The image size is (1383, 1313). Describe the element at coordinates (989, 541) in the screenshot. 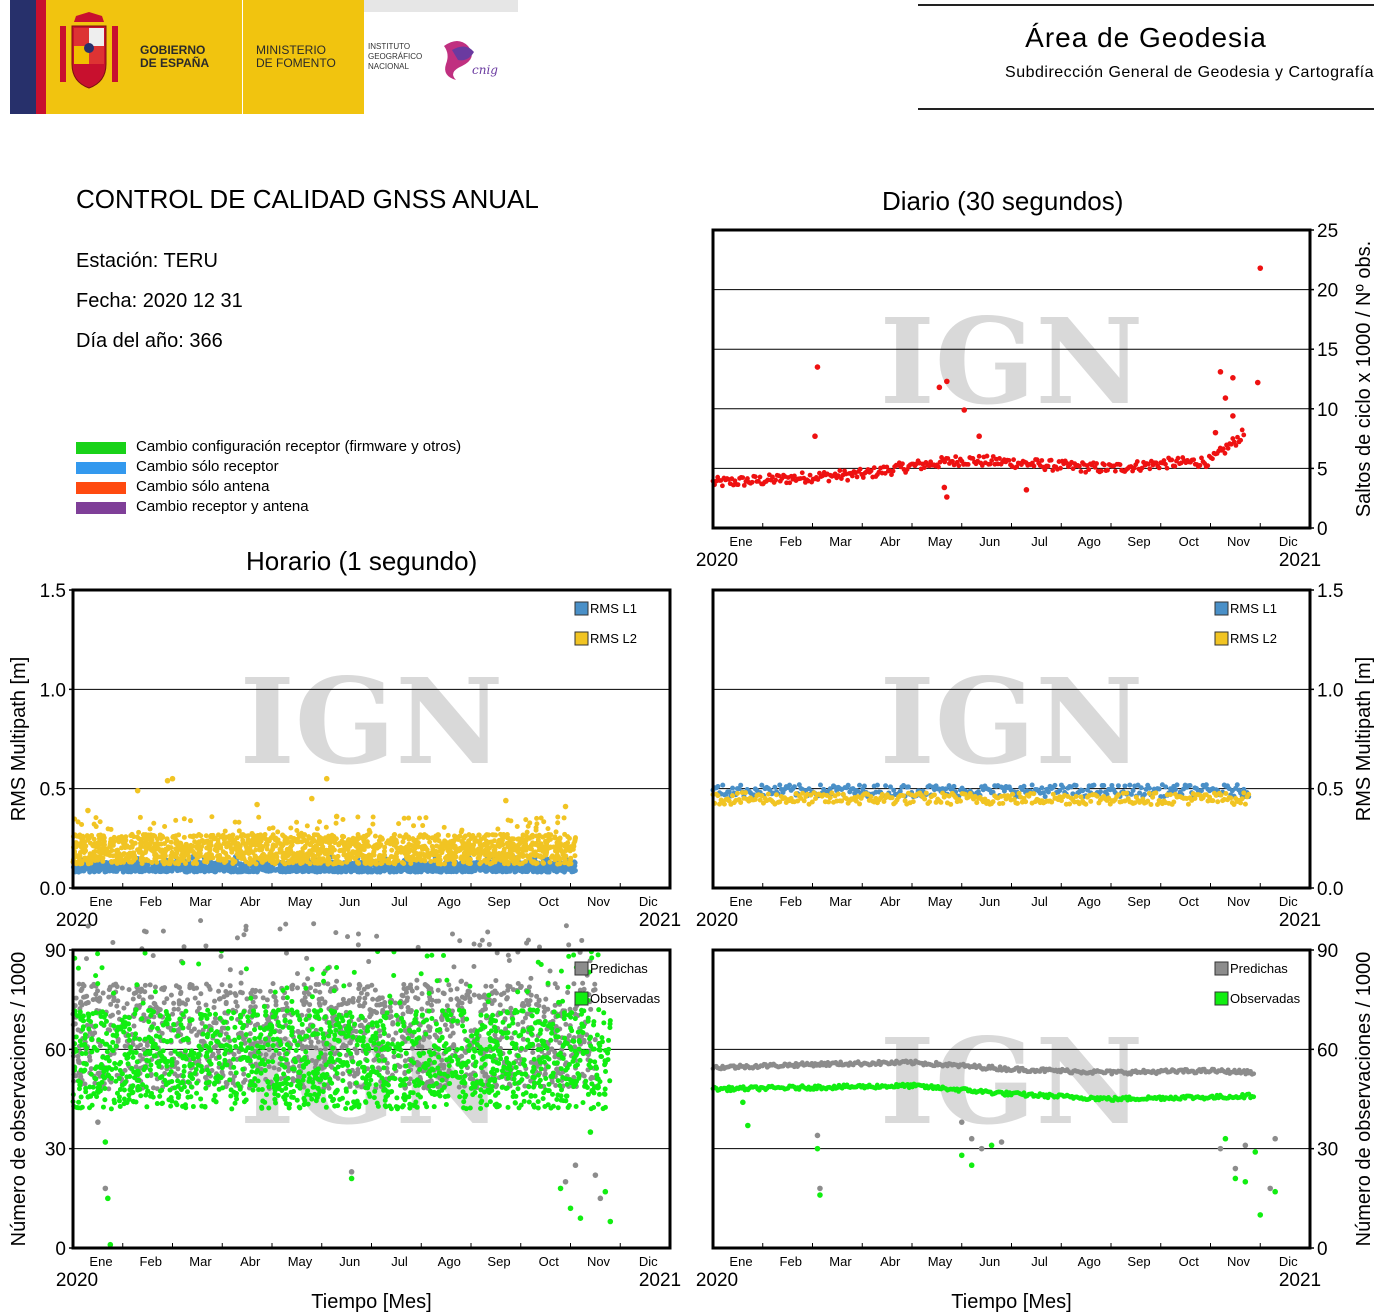

I see `x-tick-label: Jun` at that location.